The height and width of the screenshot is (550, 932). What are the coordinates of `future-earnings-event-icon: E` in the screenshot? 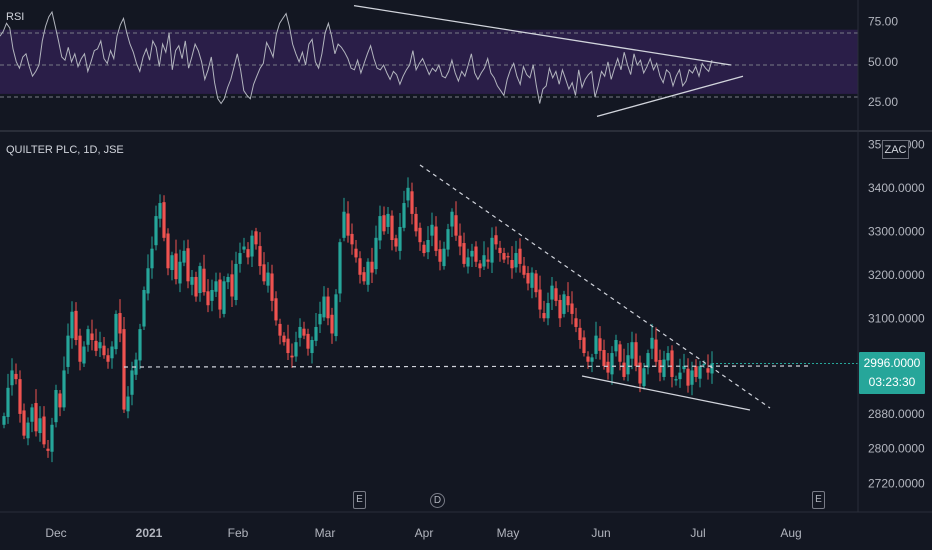 It's located at (818, 500).